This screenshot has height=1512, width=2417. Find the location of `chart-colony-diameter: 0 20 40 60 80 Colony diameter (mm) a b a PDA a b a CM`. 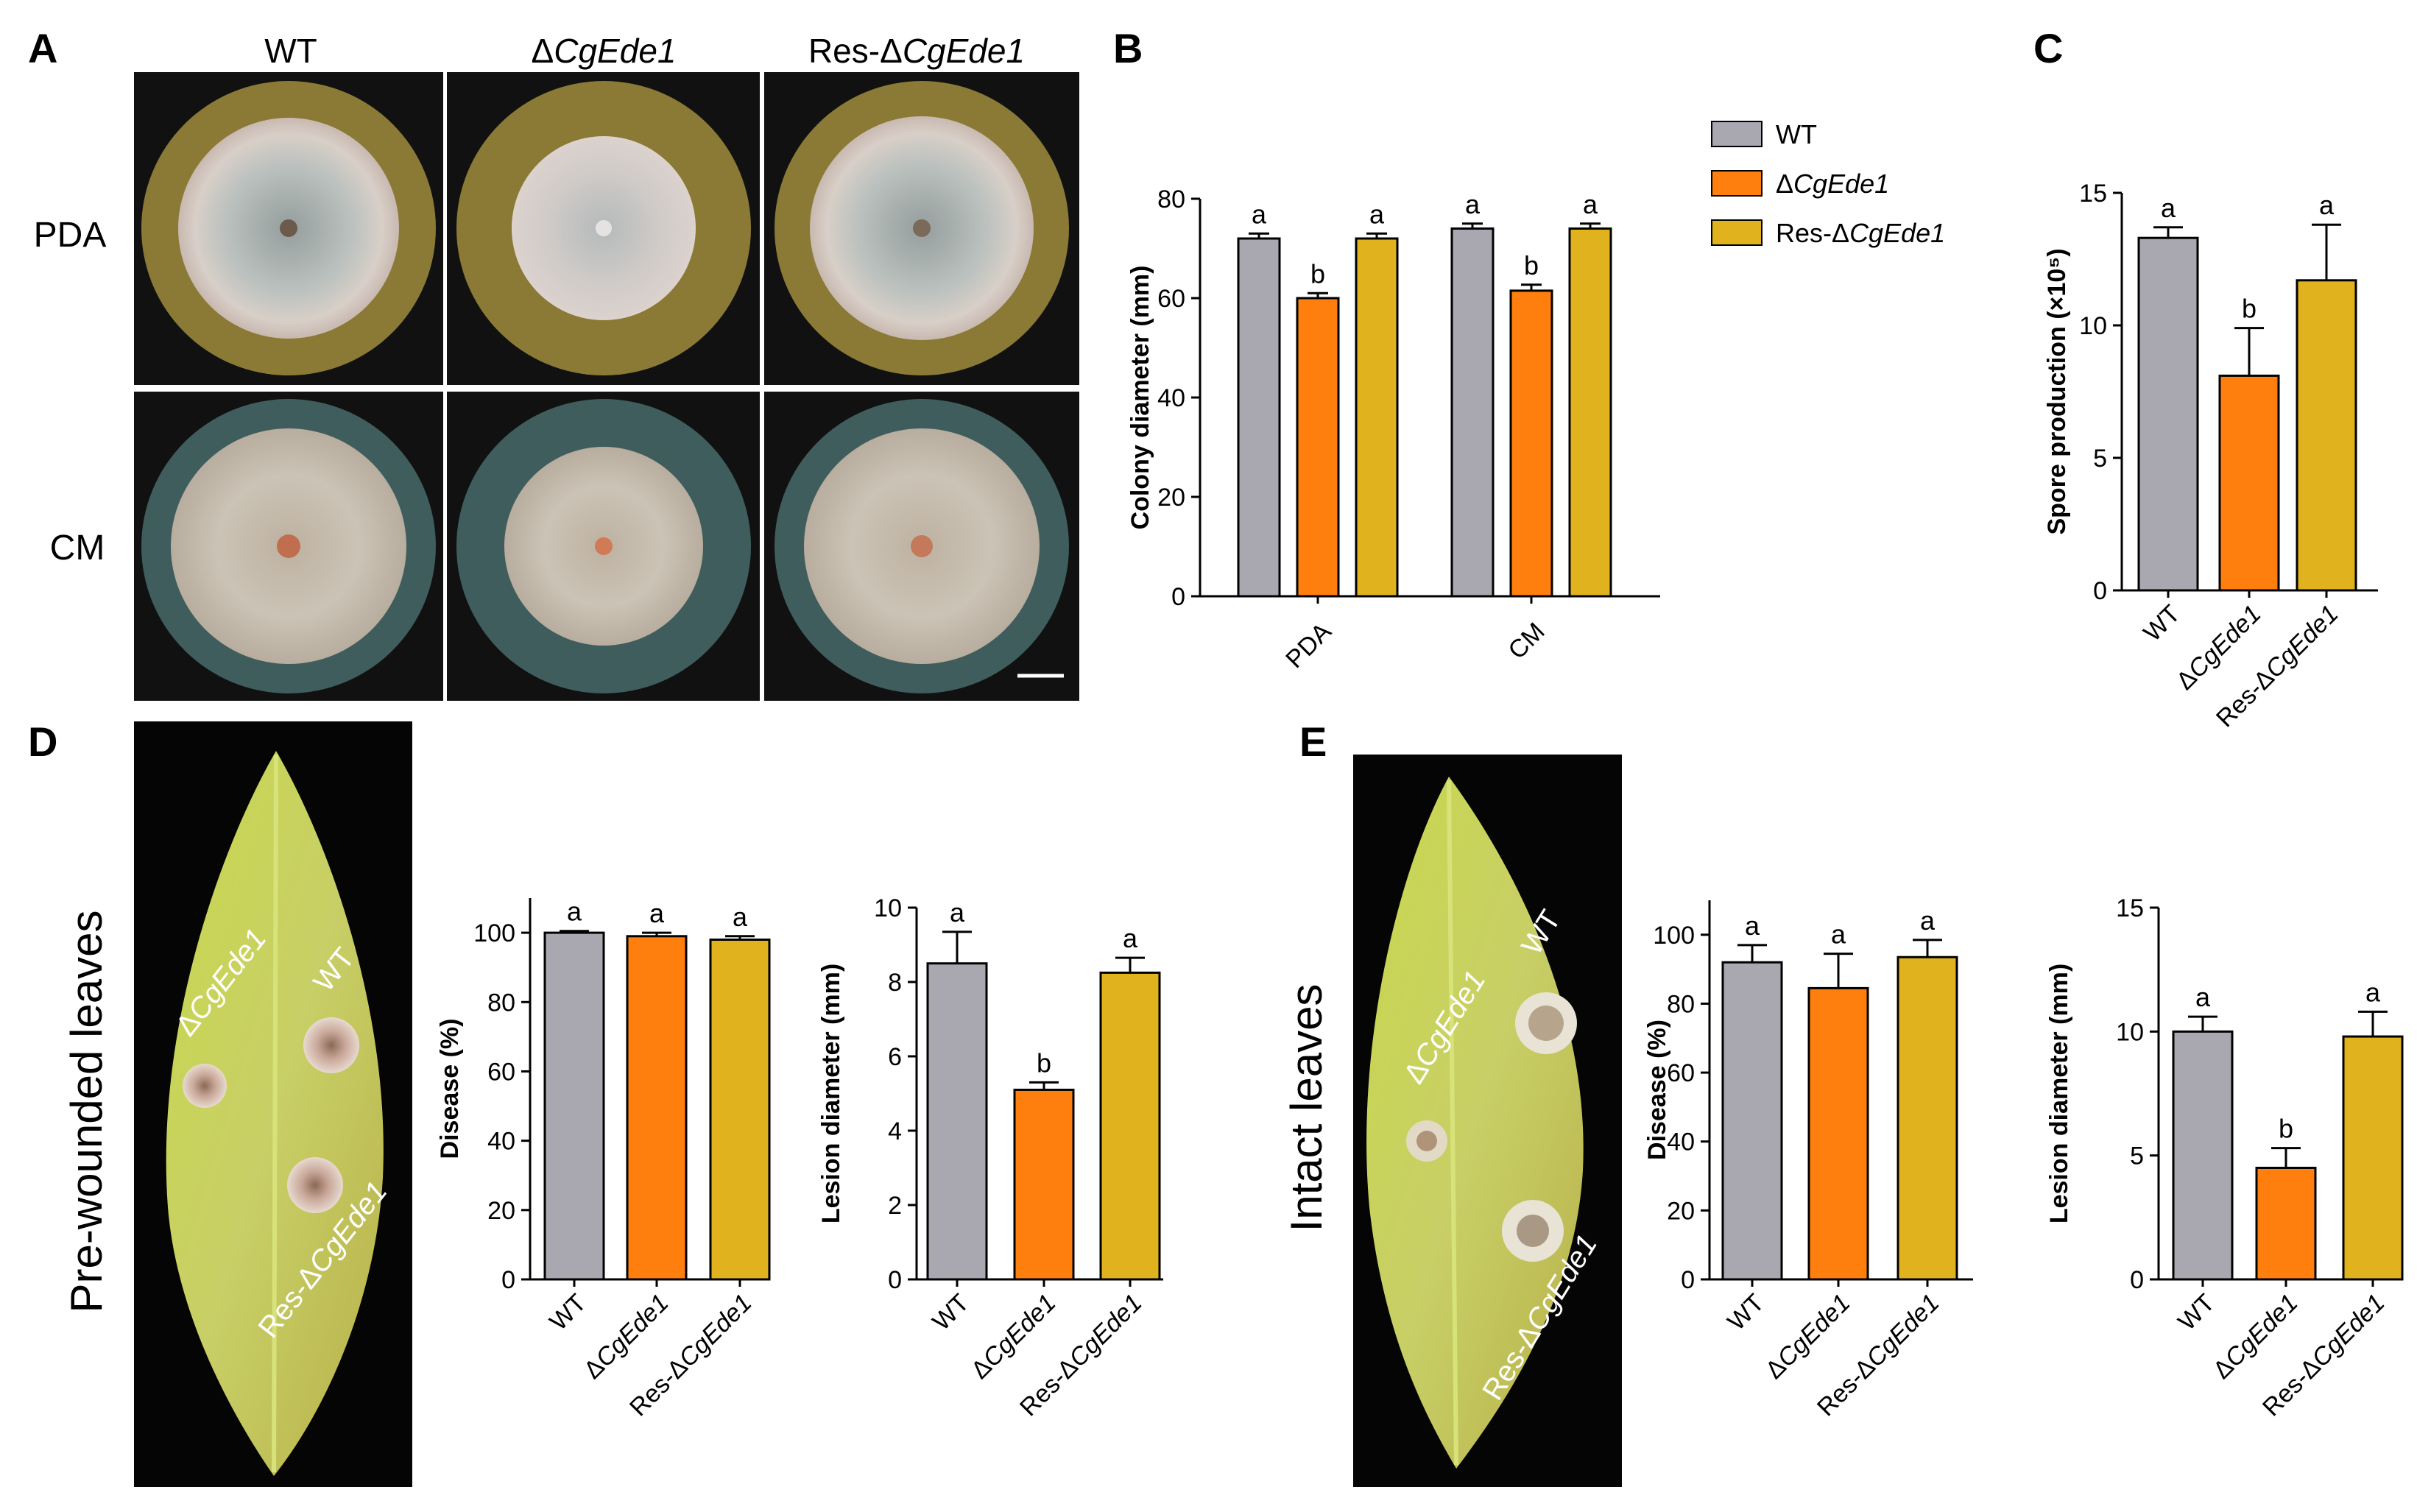

chart-colony-diameter: 0 20 40 60 80 Colony diameter (mm) a b a PDA a b a CM is located at coordinates (1393, 430).